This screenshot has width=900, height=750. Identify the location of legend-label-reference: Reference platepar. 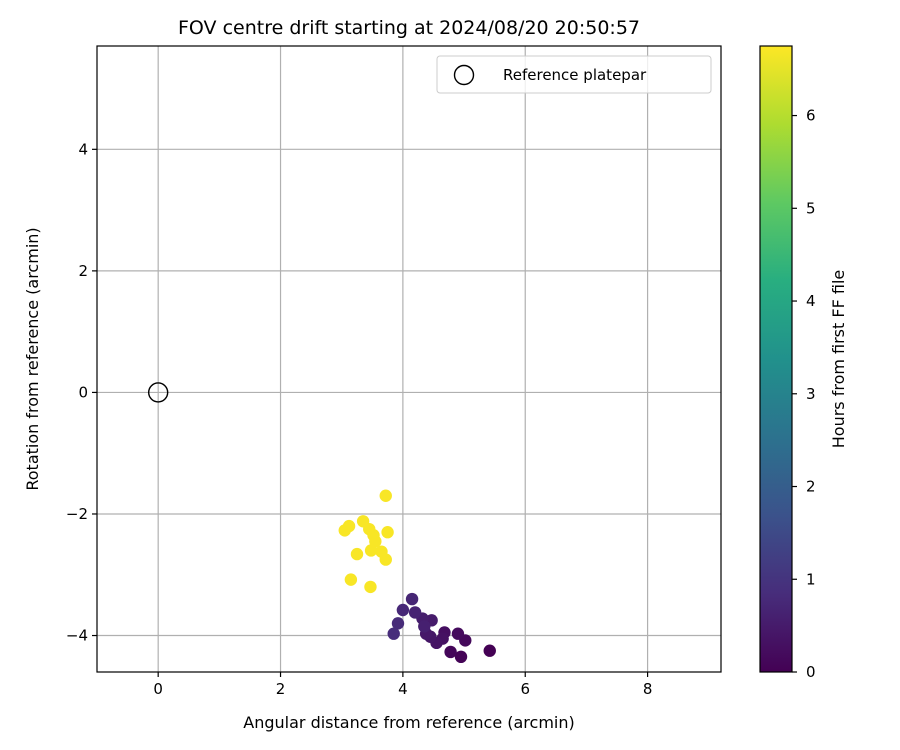
(575, 75).